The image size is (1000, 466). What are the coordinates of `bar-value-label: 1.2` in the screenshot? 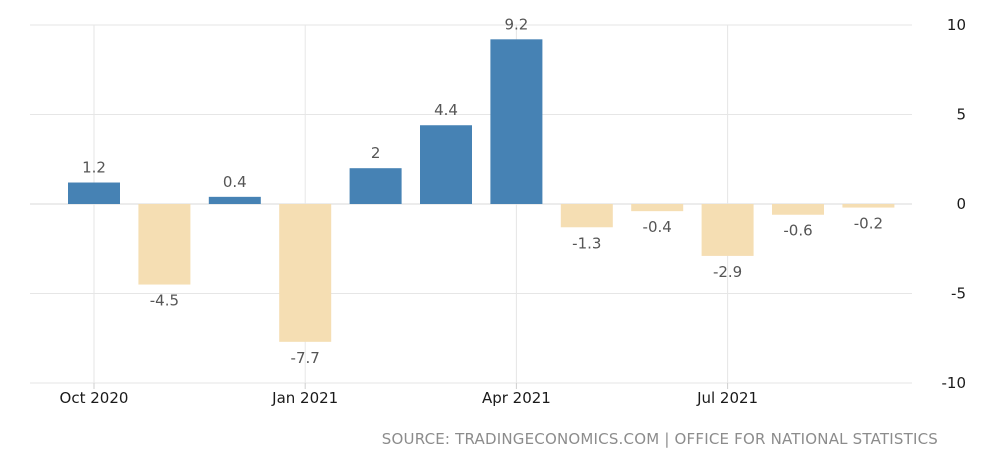 It's located at (94, 168).